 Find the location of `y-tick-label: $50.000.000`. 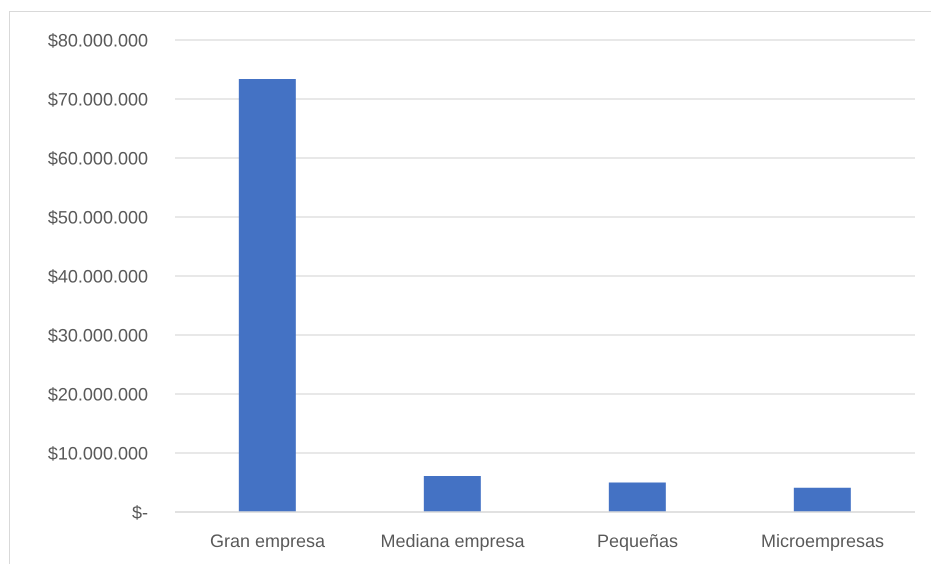

y-tick-label: $50.000.000 is located at coordinates (98, 217).